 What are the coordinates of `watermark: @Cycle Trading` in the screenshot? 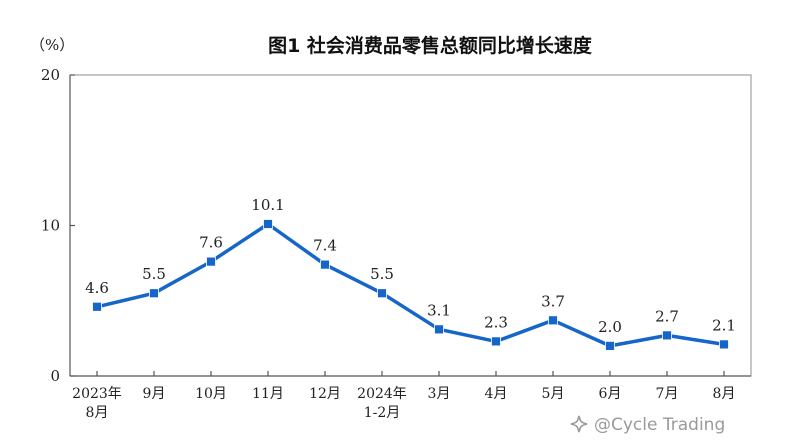 It's located at (647, 425).